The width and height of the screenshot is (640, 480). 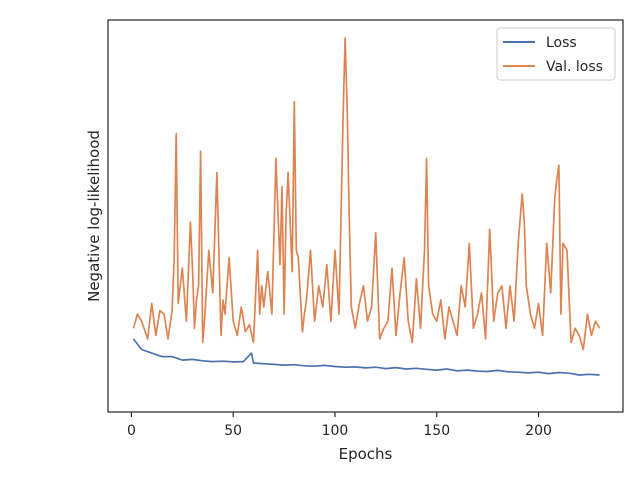 I want to click on x-tick-label: 150, so click(x=436, y=431).